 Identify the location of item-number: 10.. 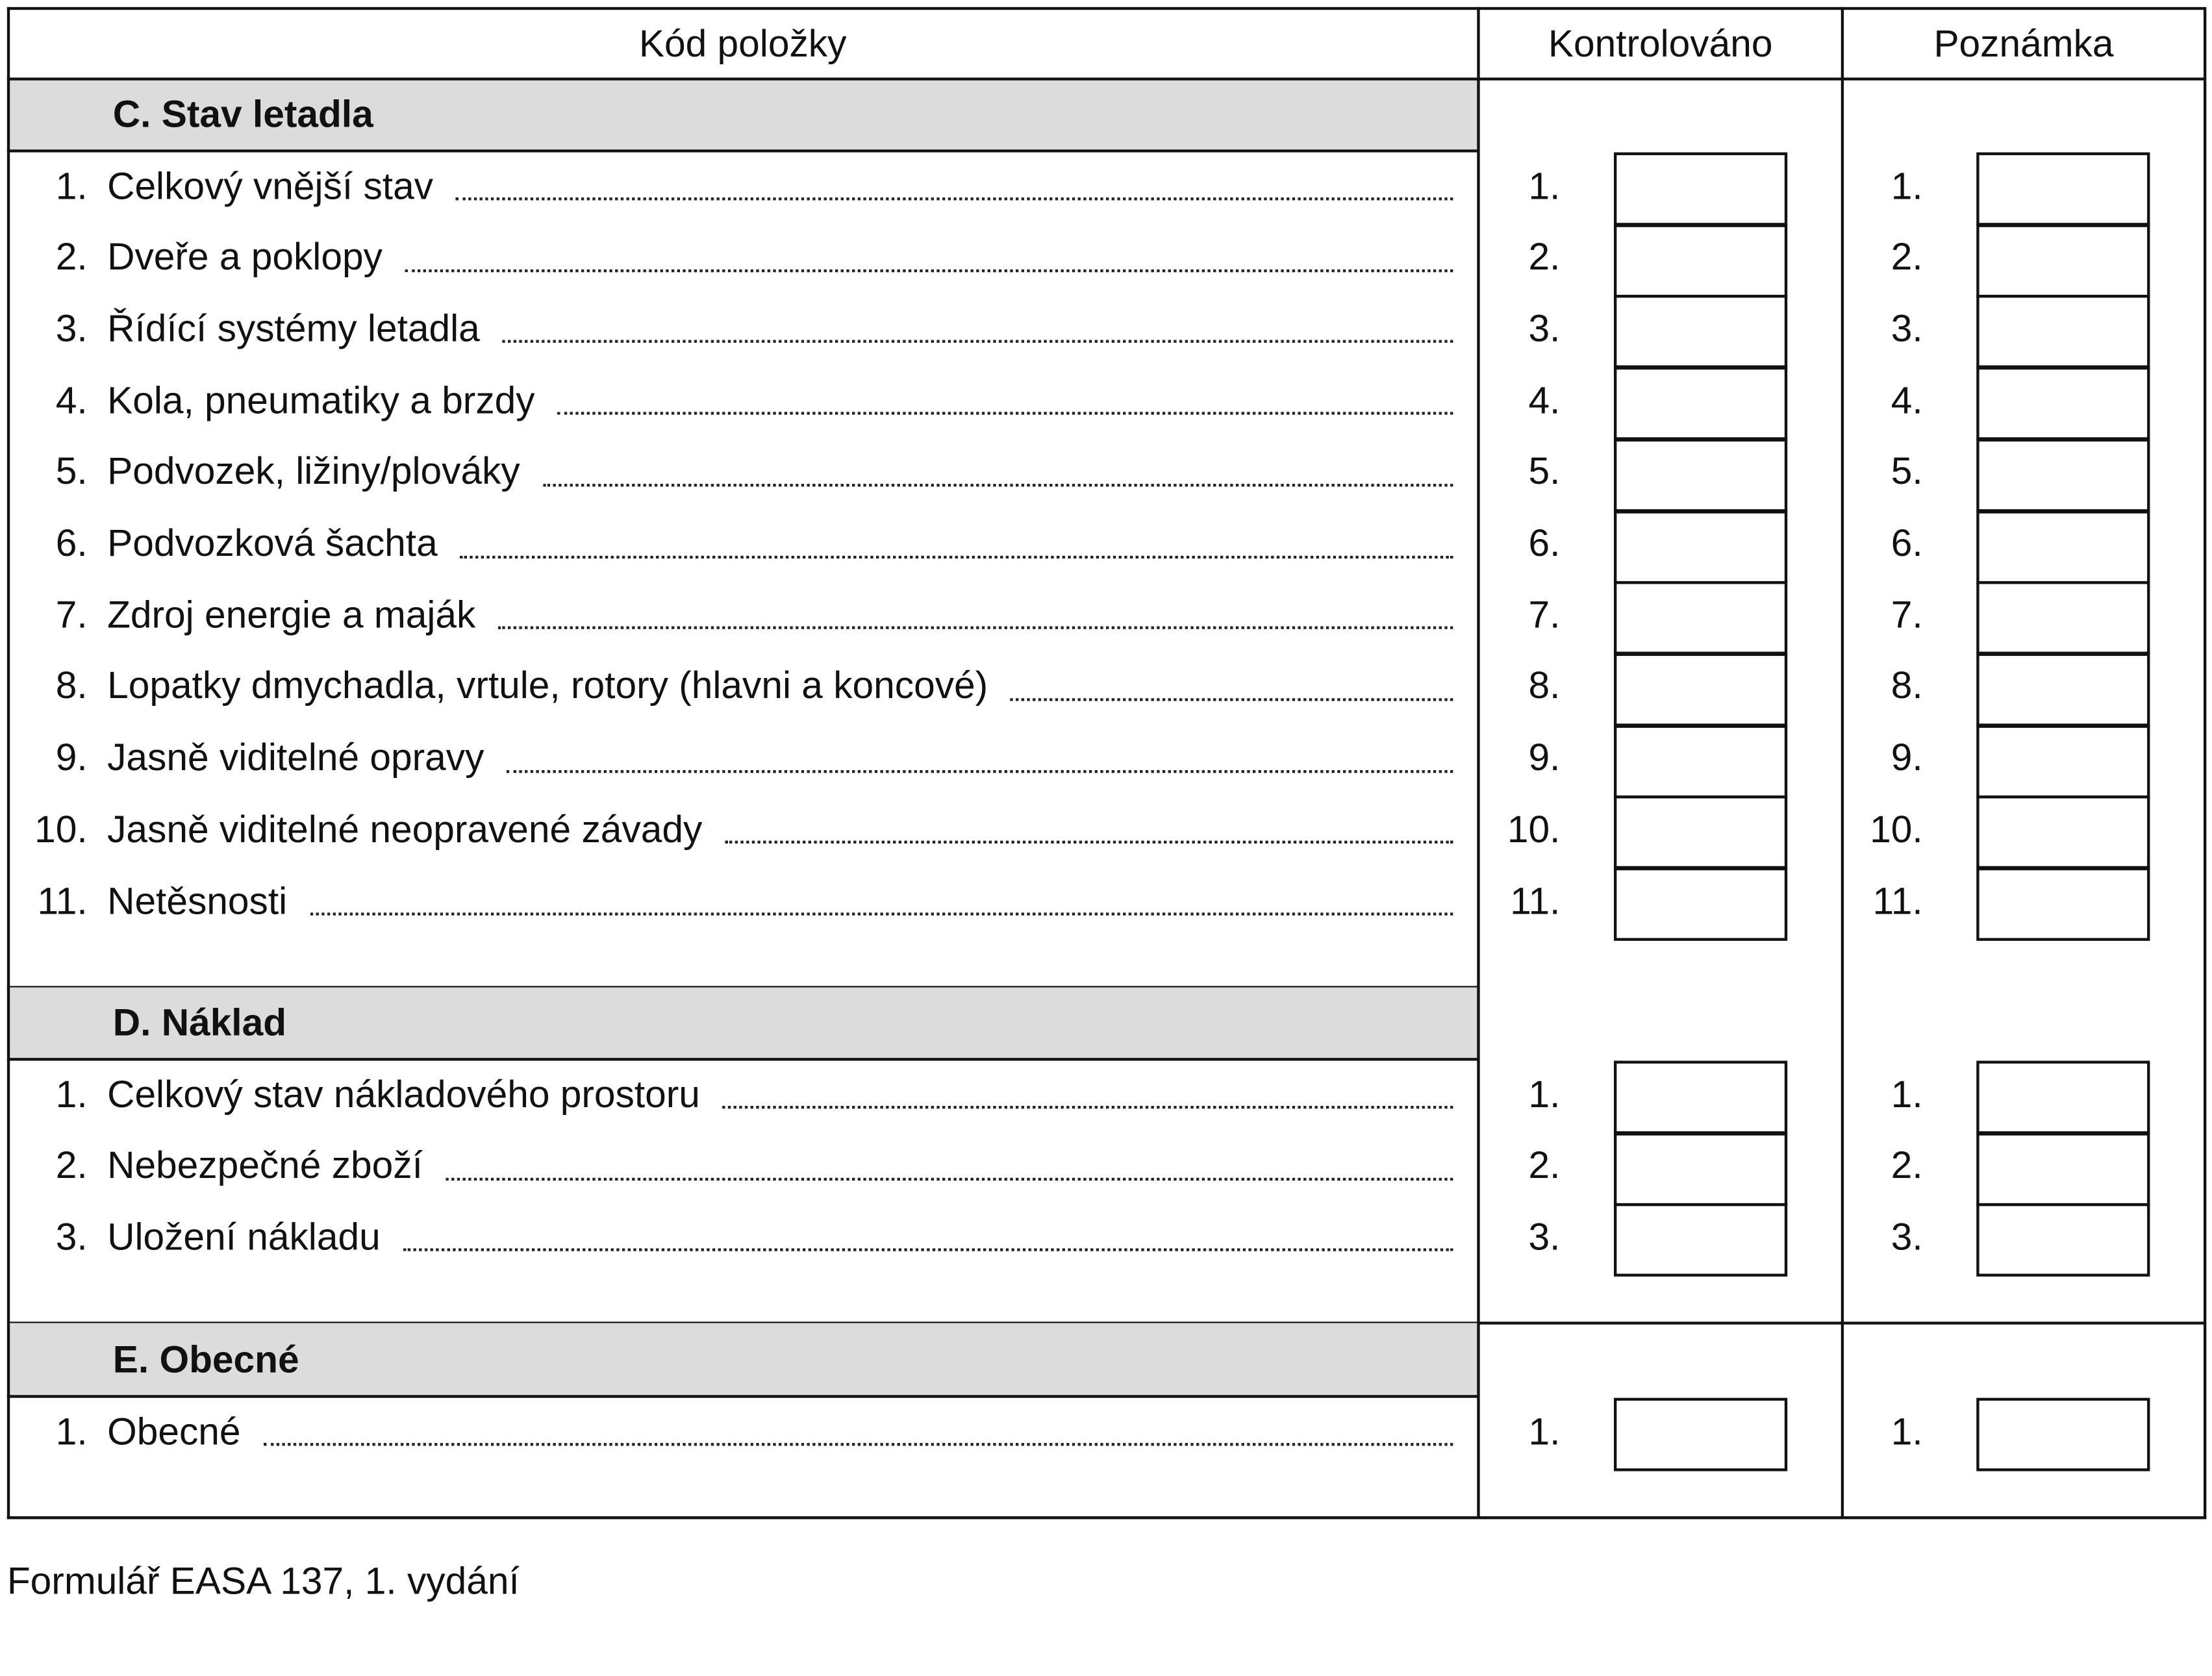
(61, 829).